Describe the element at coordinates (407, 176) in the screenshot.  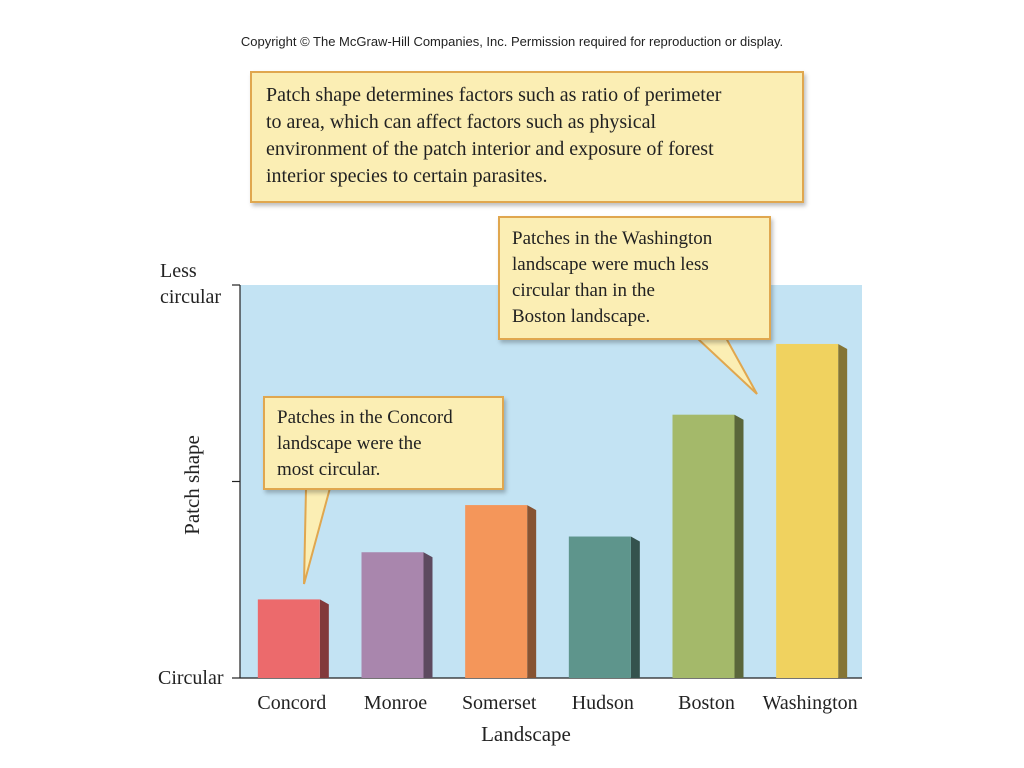
I see `callout-line: interior species to certain parasites.` at that location.